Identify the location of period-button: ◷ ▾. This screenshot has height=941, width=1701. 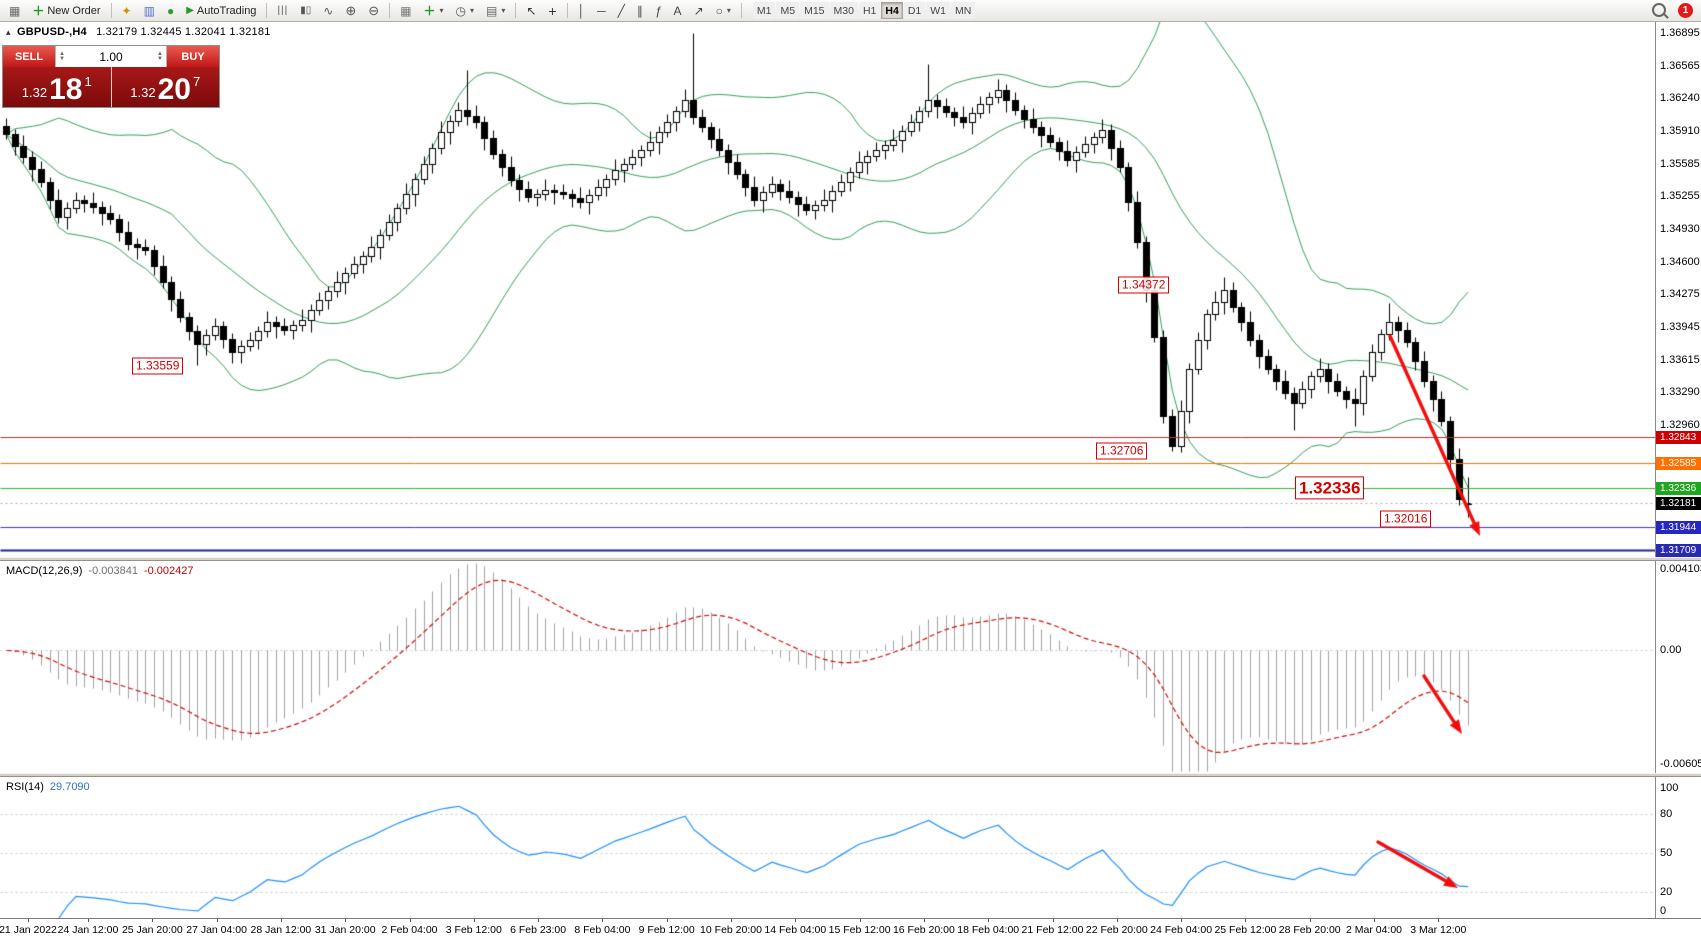
(465, 11).